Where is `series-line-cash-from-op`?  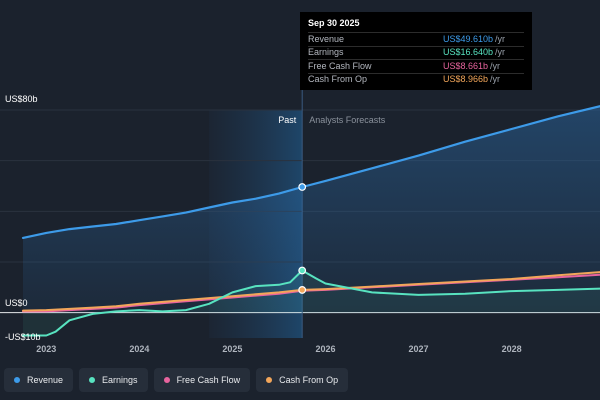
series-line-cash-from-op is located at coordinates (311, 291).